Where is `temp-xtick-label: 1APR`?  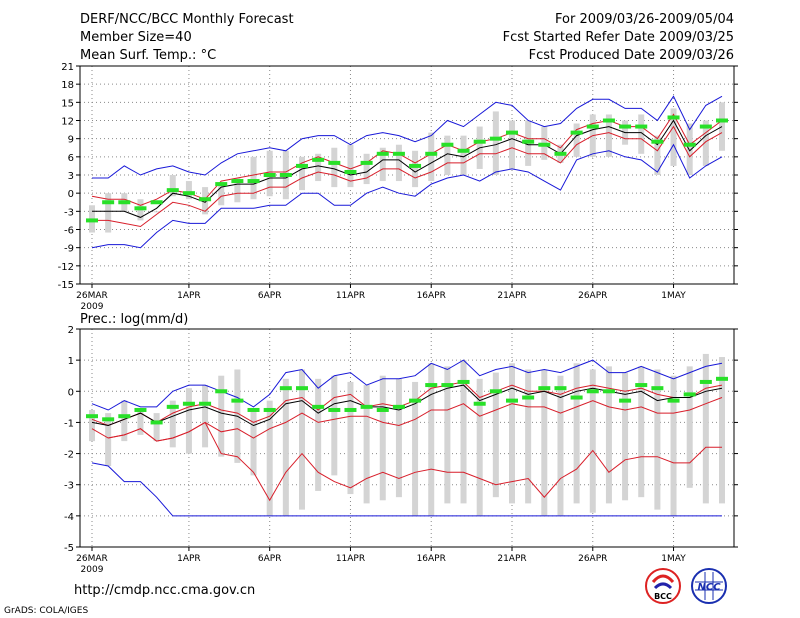 temp-xtick-label: 1APR is located at coordinates (189, 296).